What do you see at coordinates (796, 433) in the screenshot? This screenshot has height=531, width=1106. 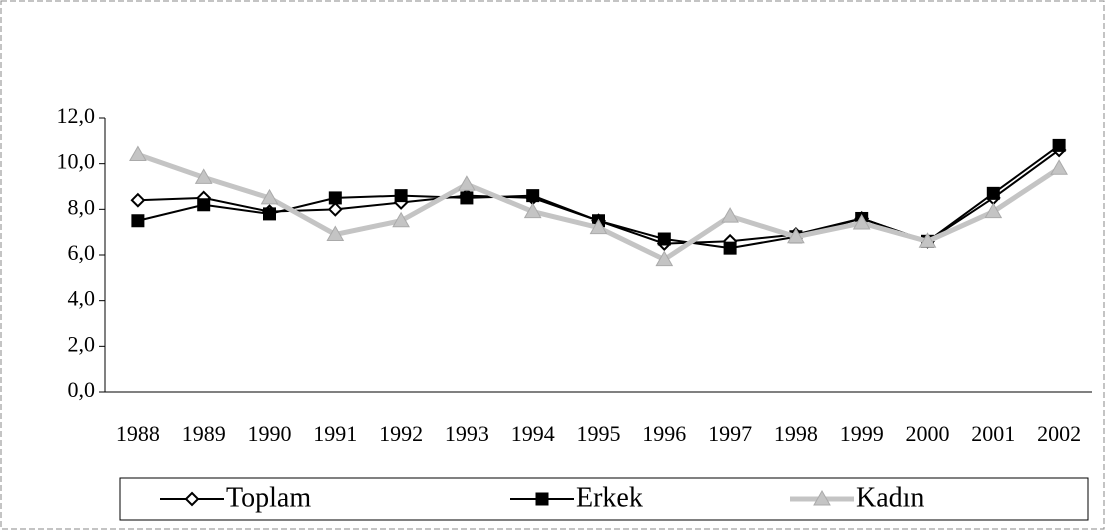 I see `x-tick-label: 1998` at bounding box center [796, 433].